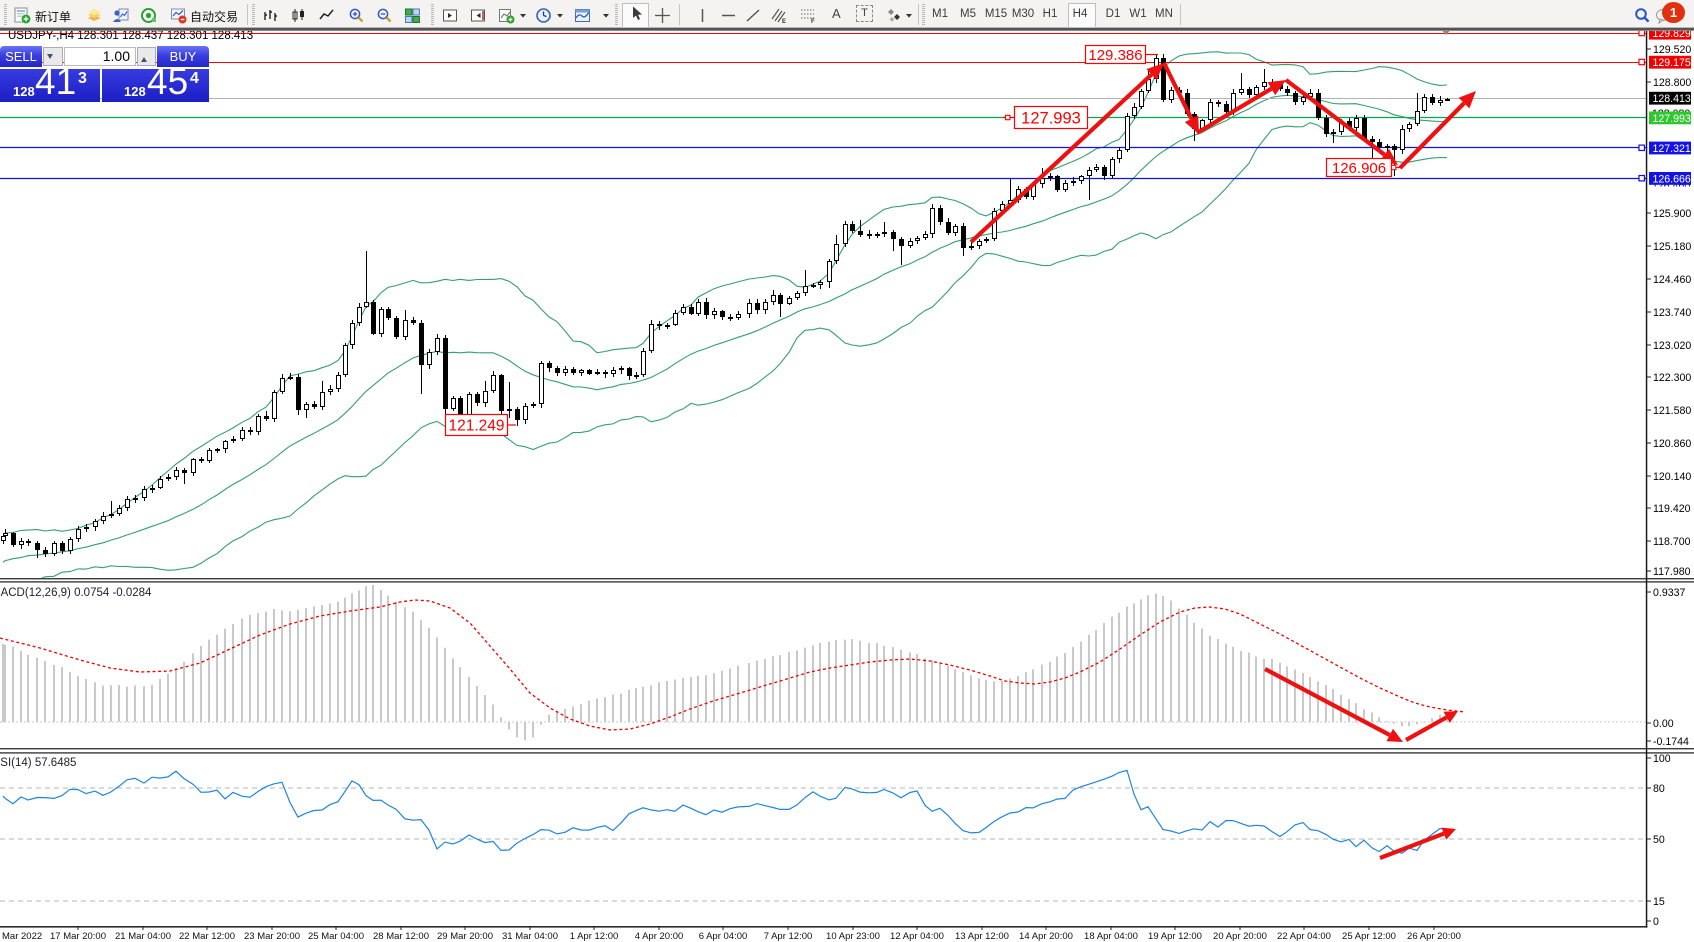 The height and width of the screenshot is (942, 1694). I want to click on svg-text: 19 Apr 12:00, so click(1175, 936).